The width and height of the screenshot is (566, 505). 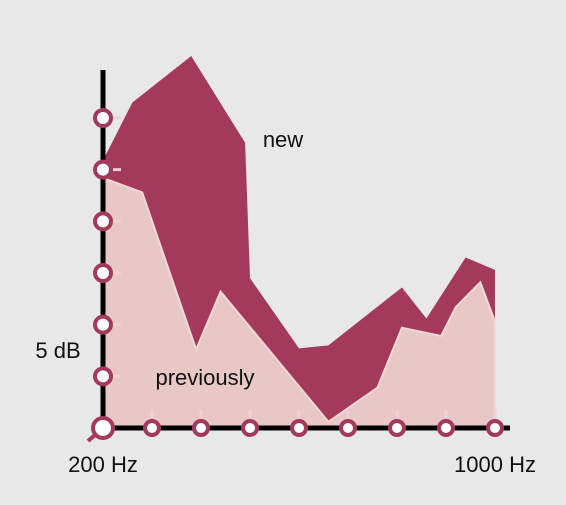 I want to click on x-tick-label: 200 Hz, so click(x=103, y=464).